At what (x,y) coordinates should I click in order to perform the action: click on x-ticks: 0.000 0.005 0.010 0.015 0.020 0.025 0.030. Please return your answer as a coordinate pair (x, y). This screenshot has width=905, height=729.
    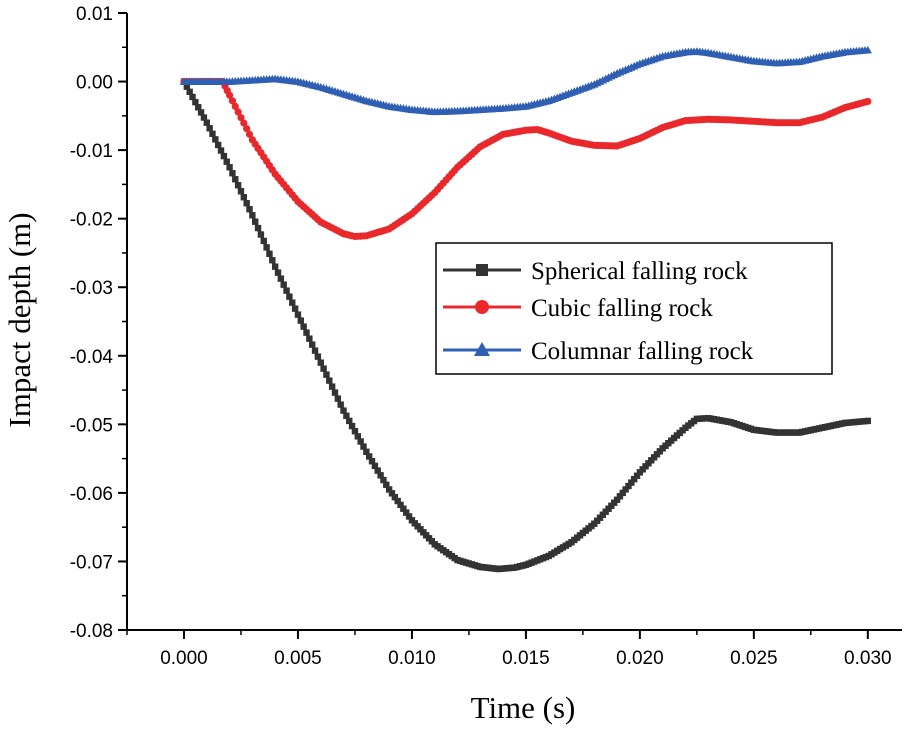
    Looking at the image, I should click on (509, 649).